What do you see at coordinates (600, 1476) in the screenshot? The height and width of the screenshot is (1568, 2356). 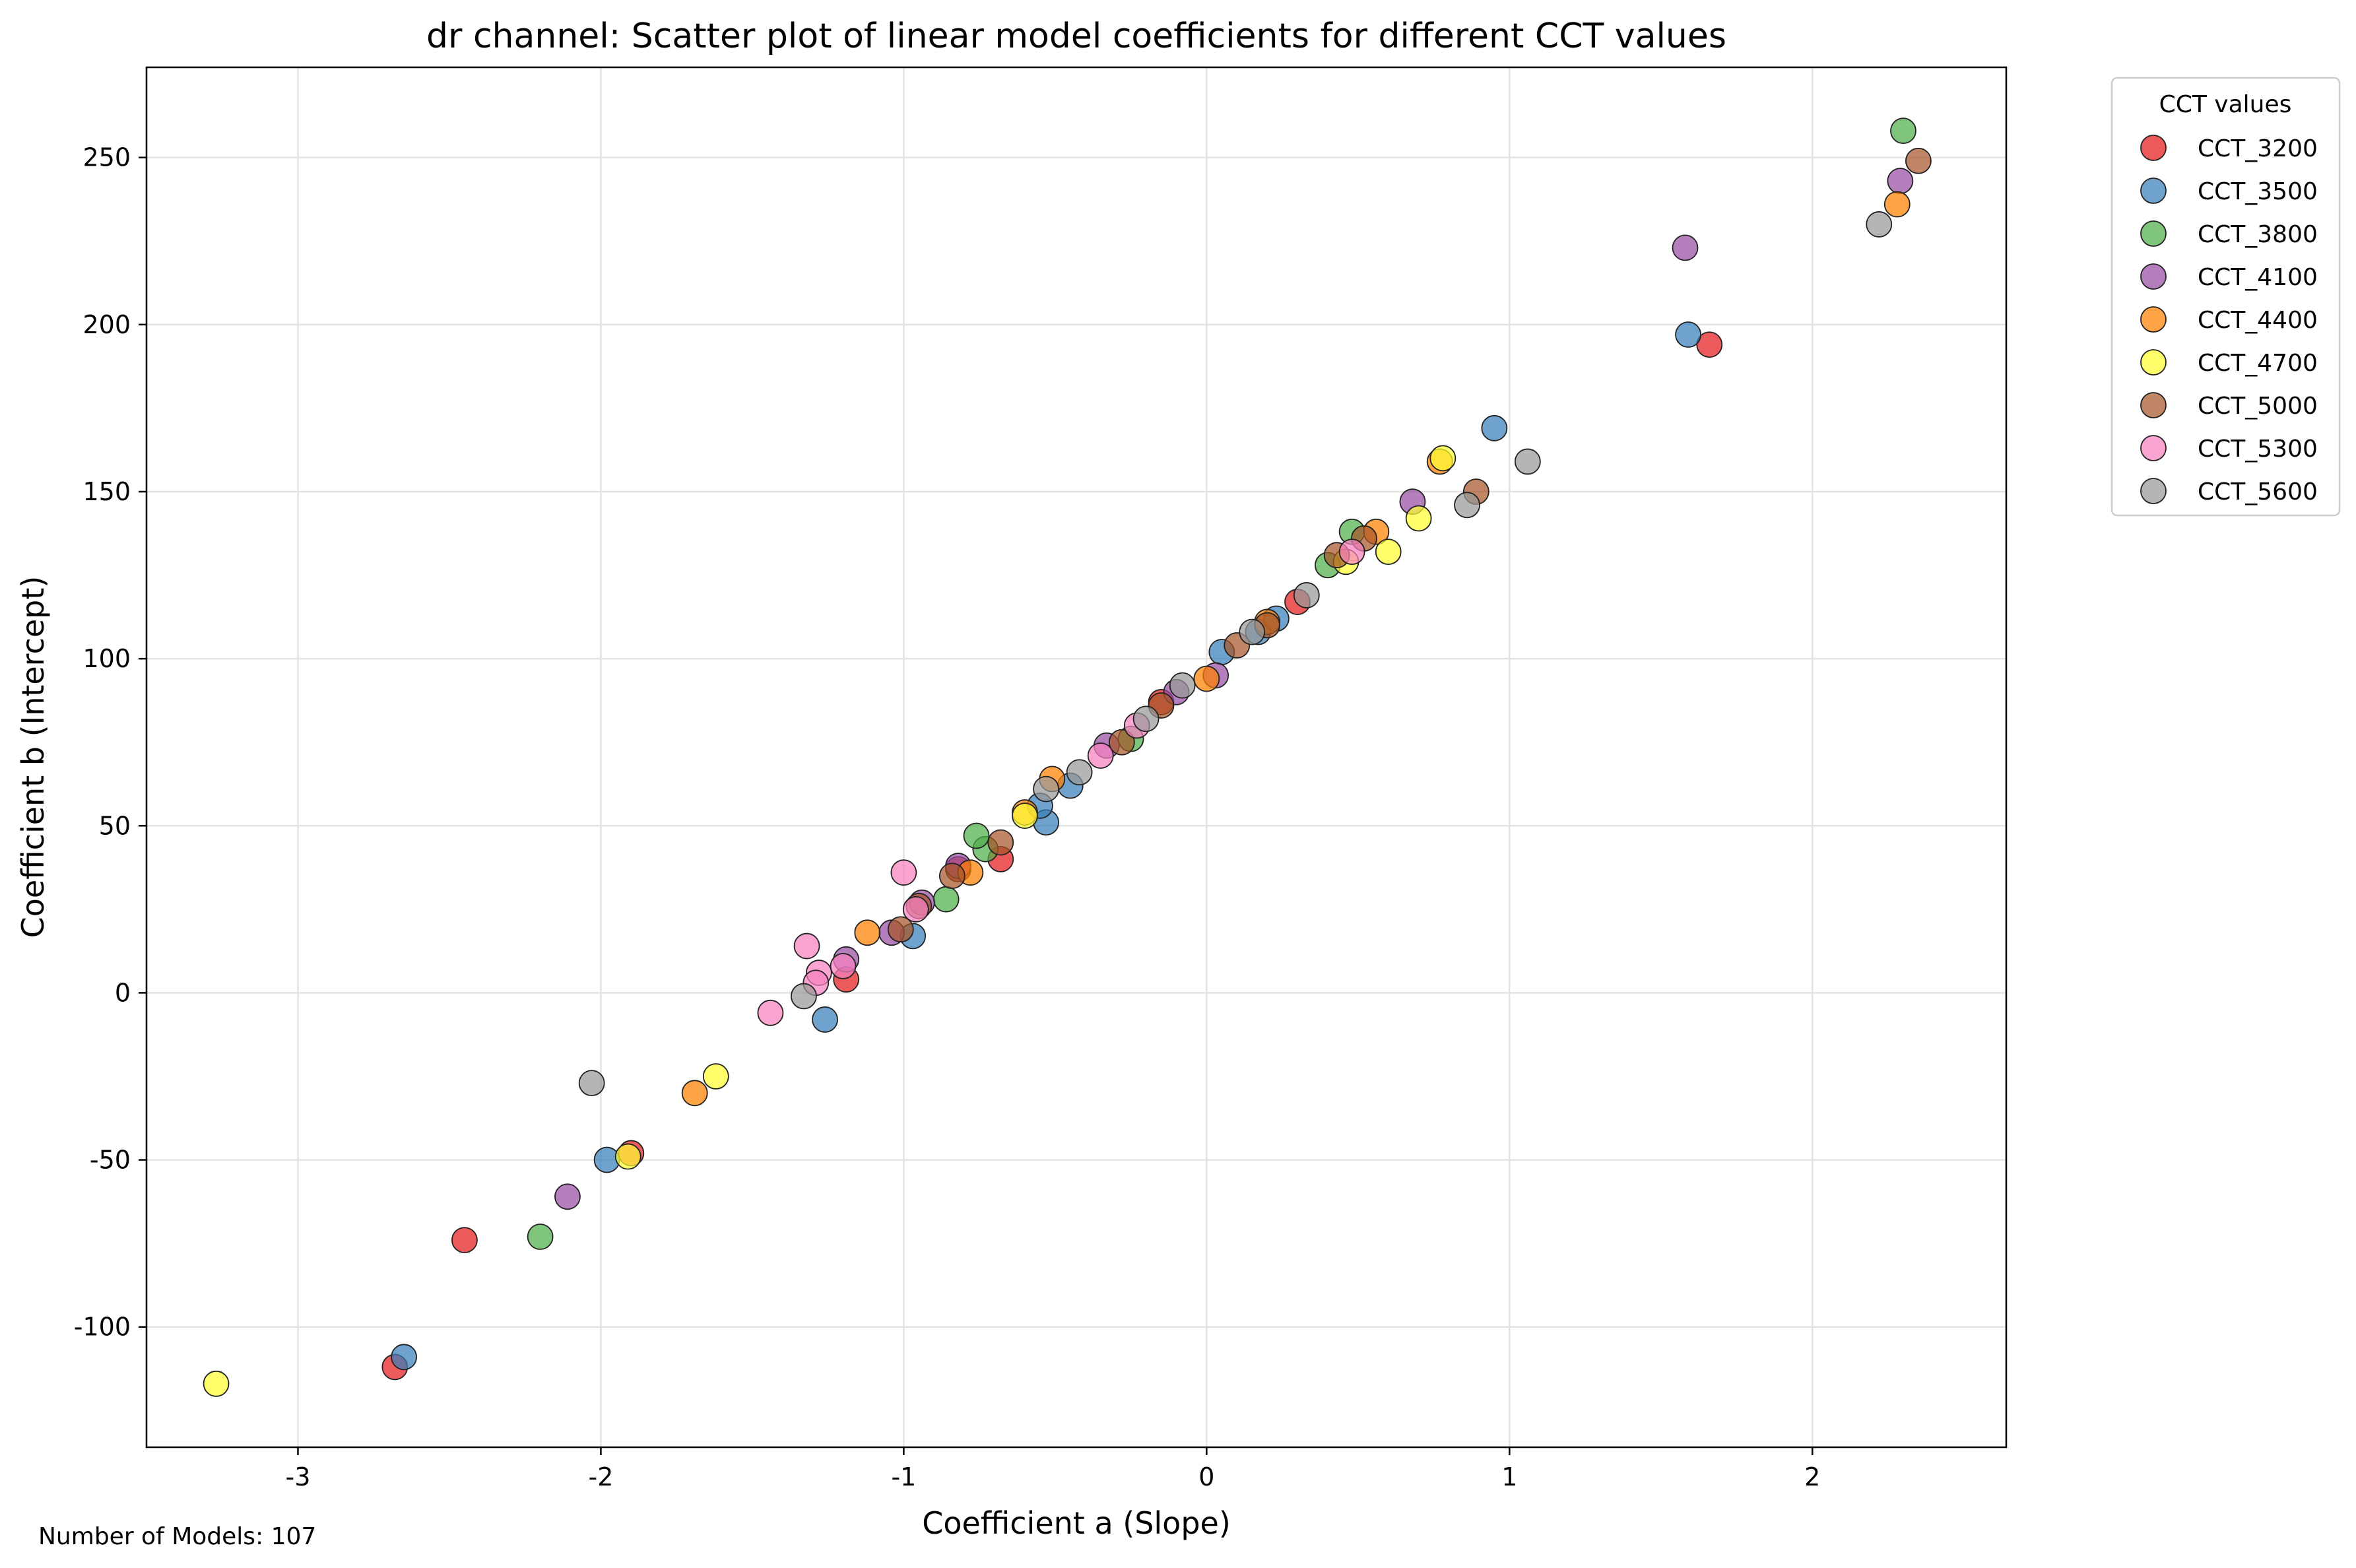 I see `x-tick-label: -2` at bounding box center [600, 1476].